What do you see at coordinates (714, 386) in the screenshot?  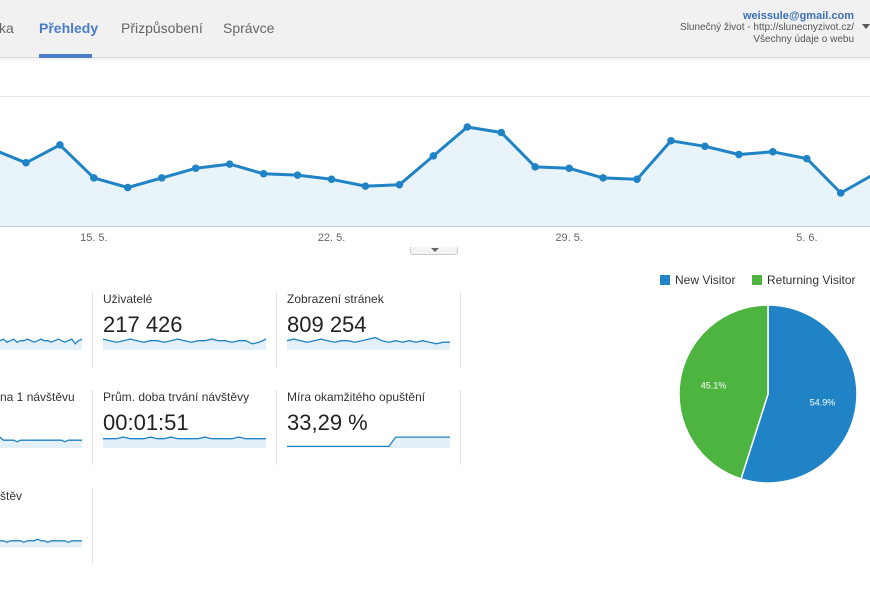 I see `pie-slice-label: 45.1%` at bounding box center [714, 386].